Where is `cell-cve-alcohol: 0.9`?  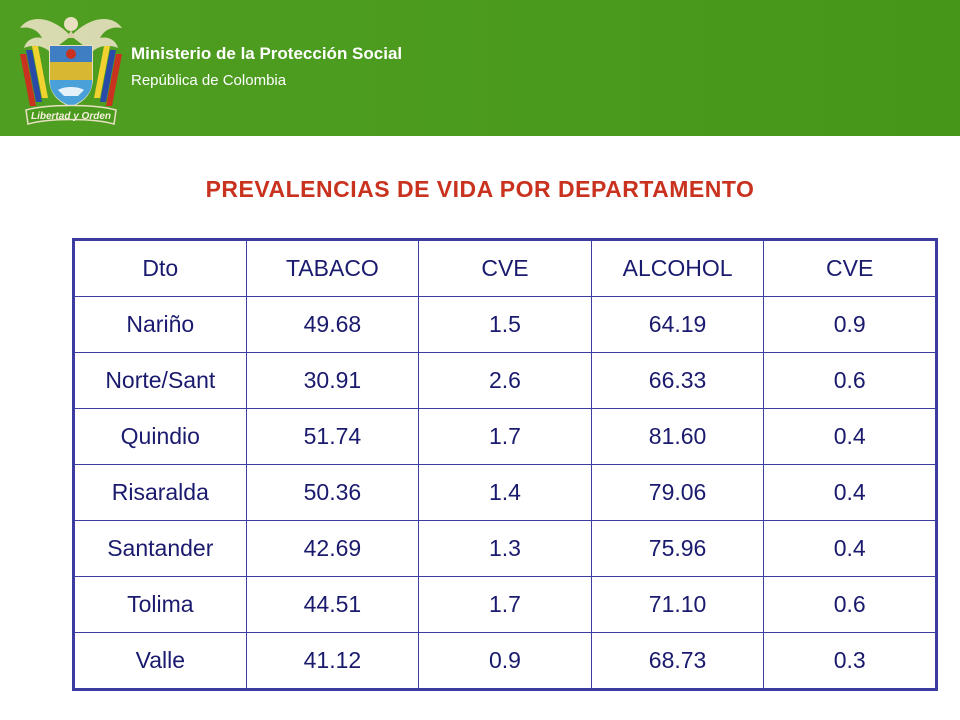
cell-cve-alcohol: 0.9 is located at coordinates (850, 324).